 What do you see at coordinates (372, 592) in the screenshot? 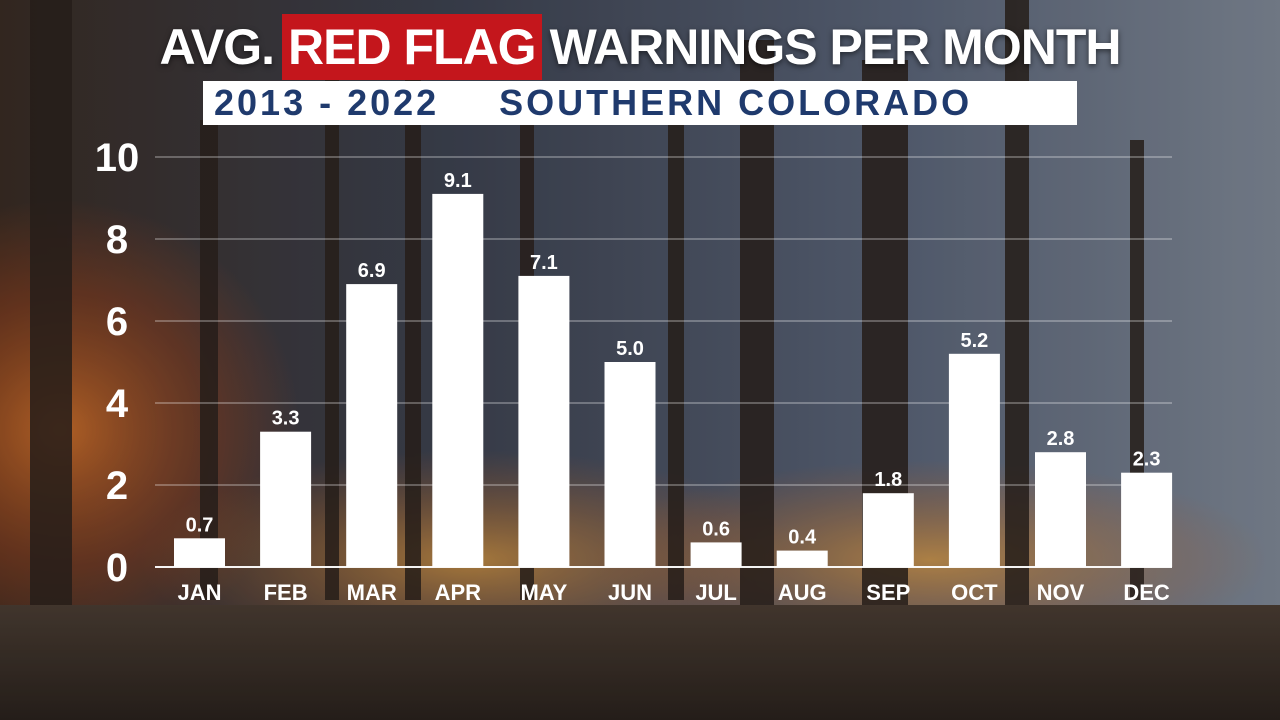
I see `x-tick-label-mar: MAR` at bounding box center [372, 592].